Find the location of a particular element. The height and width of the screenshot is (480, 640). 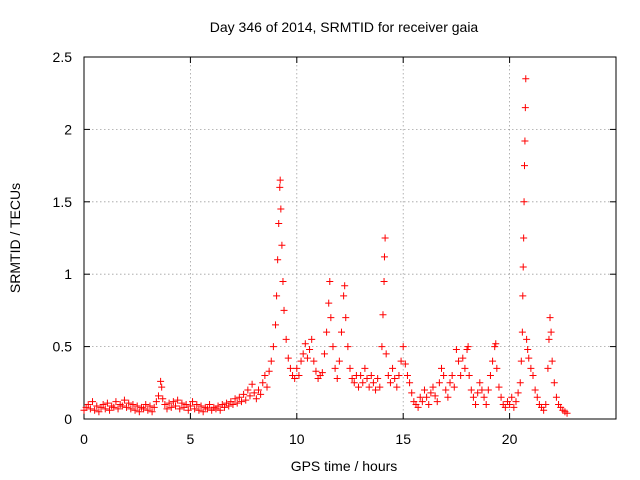

y-tick-label: 0 is located at coordinates (68, 419).